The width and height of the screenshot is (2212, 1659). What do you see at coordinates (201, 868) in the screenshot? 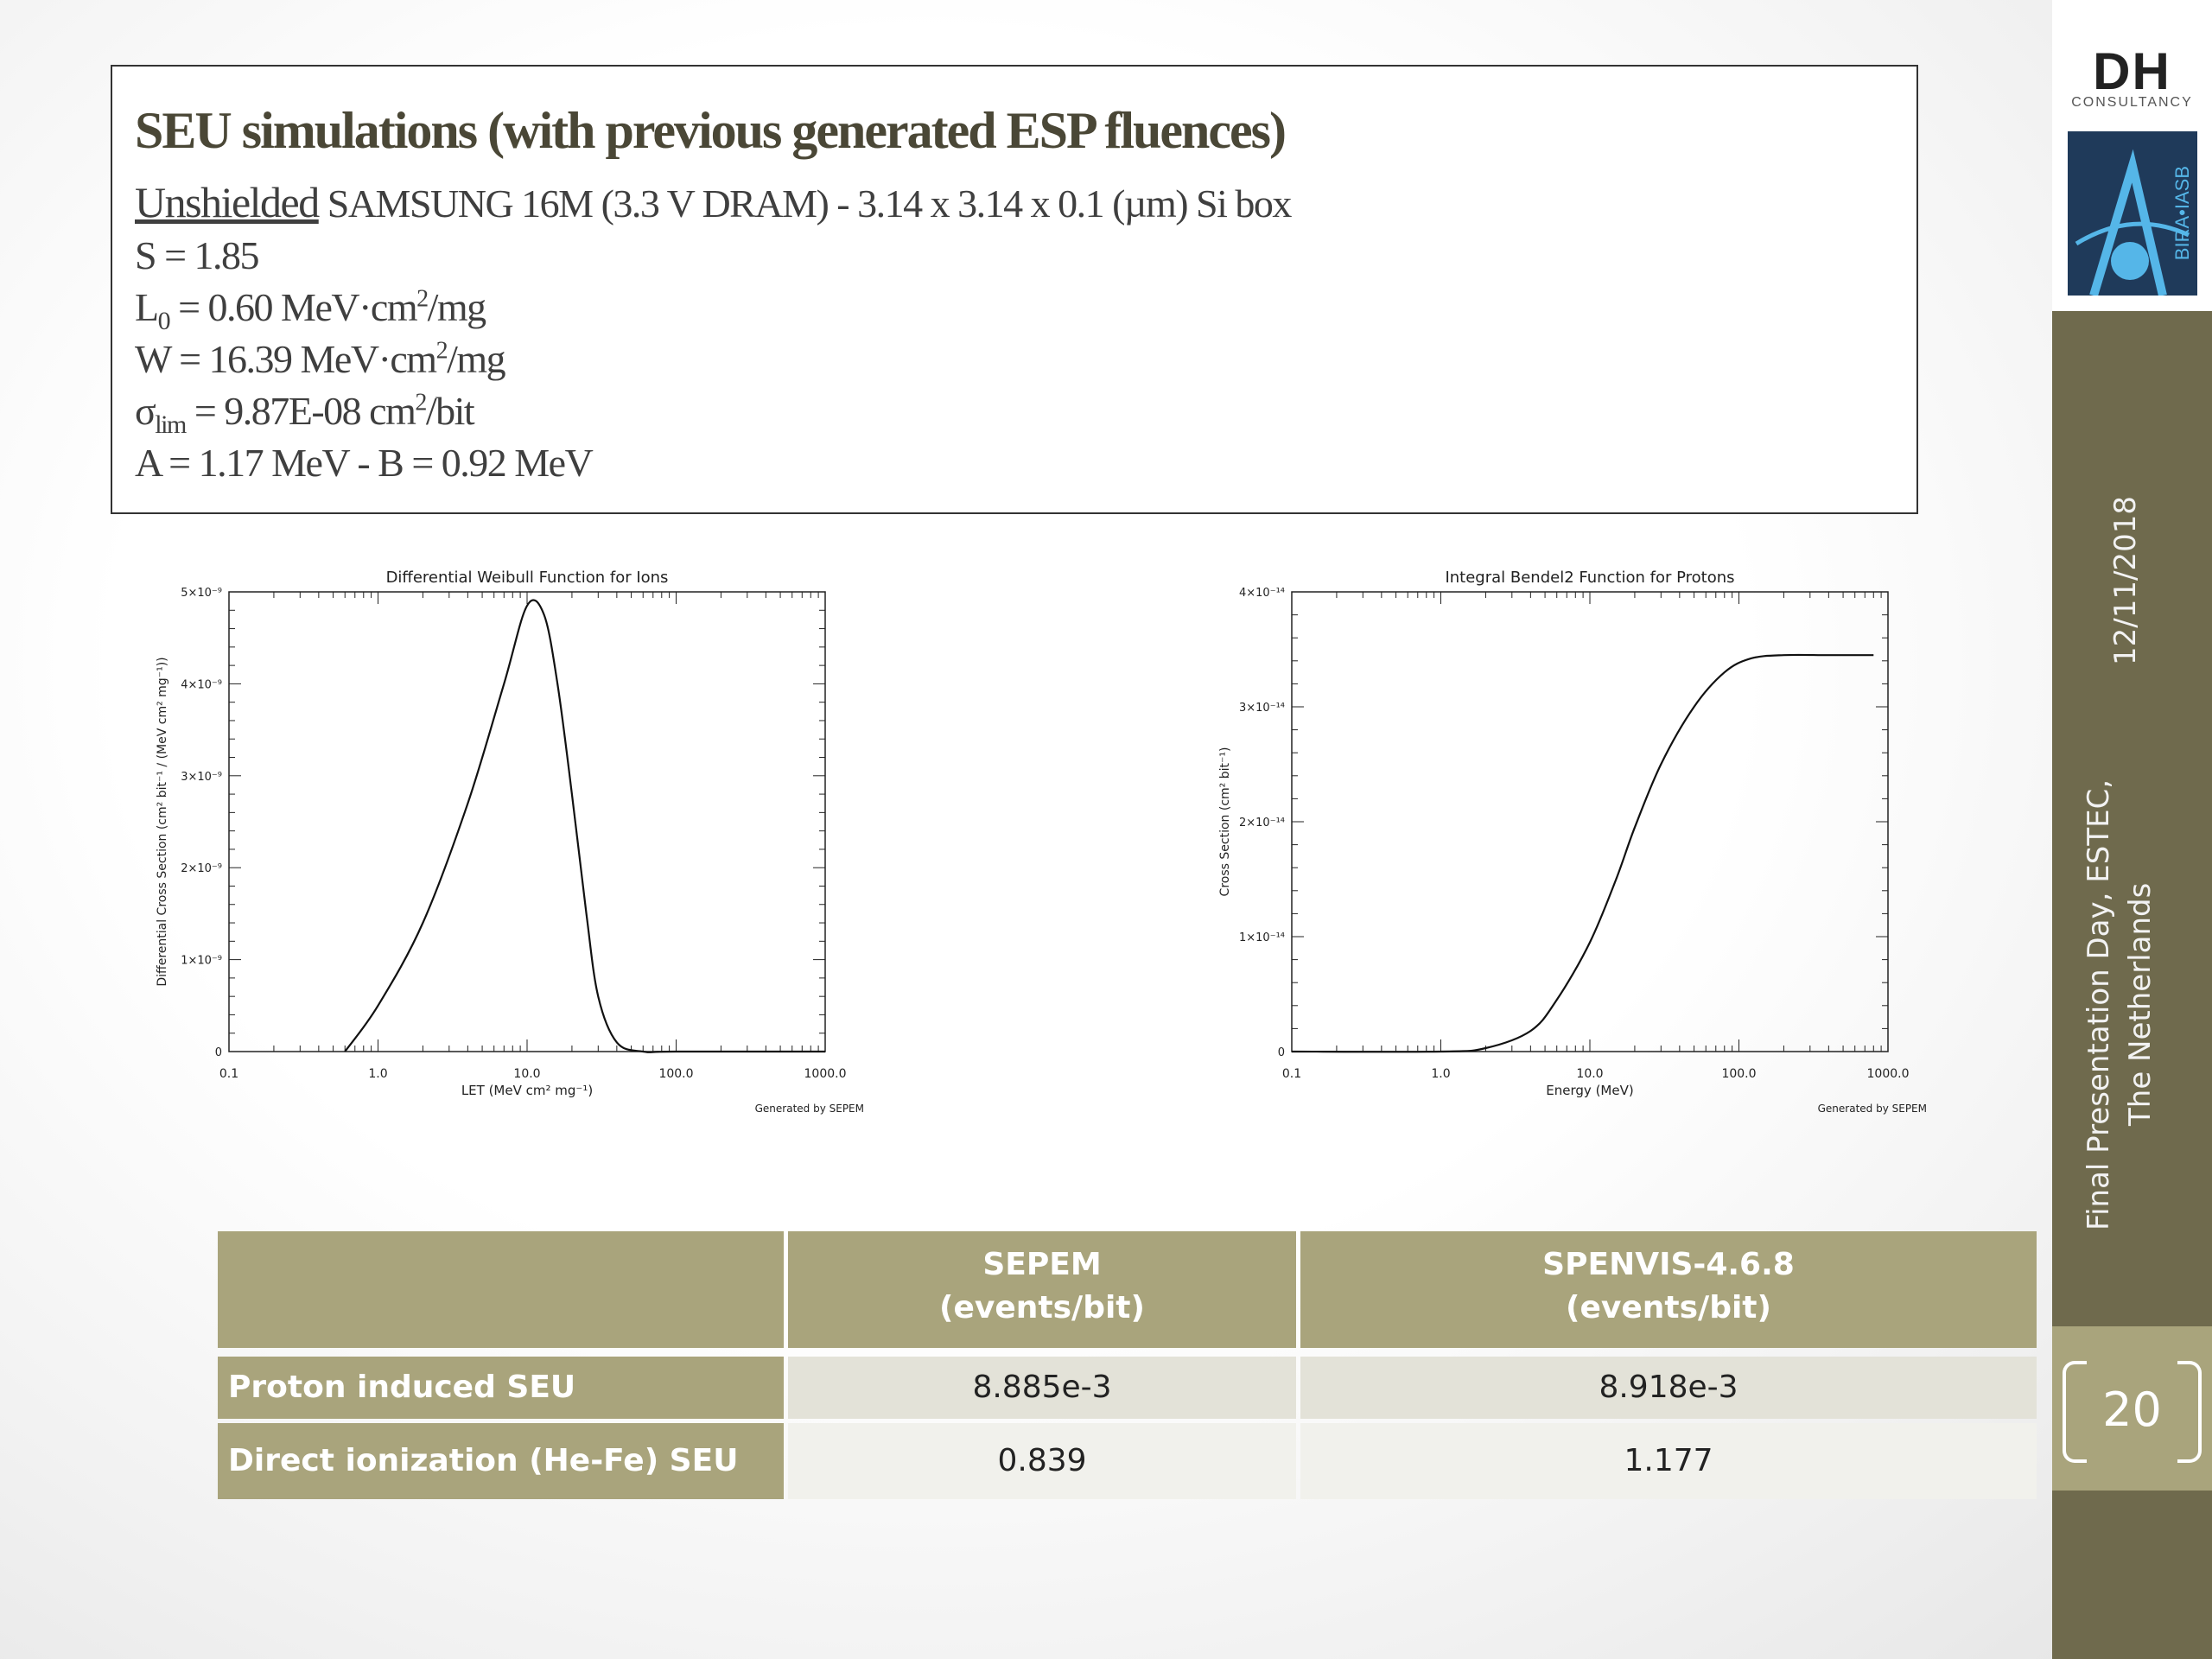
I see `y-tick-label: 2×10⁻⁹` at bounding box center [201, 868].